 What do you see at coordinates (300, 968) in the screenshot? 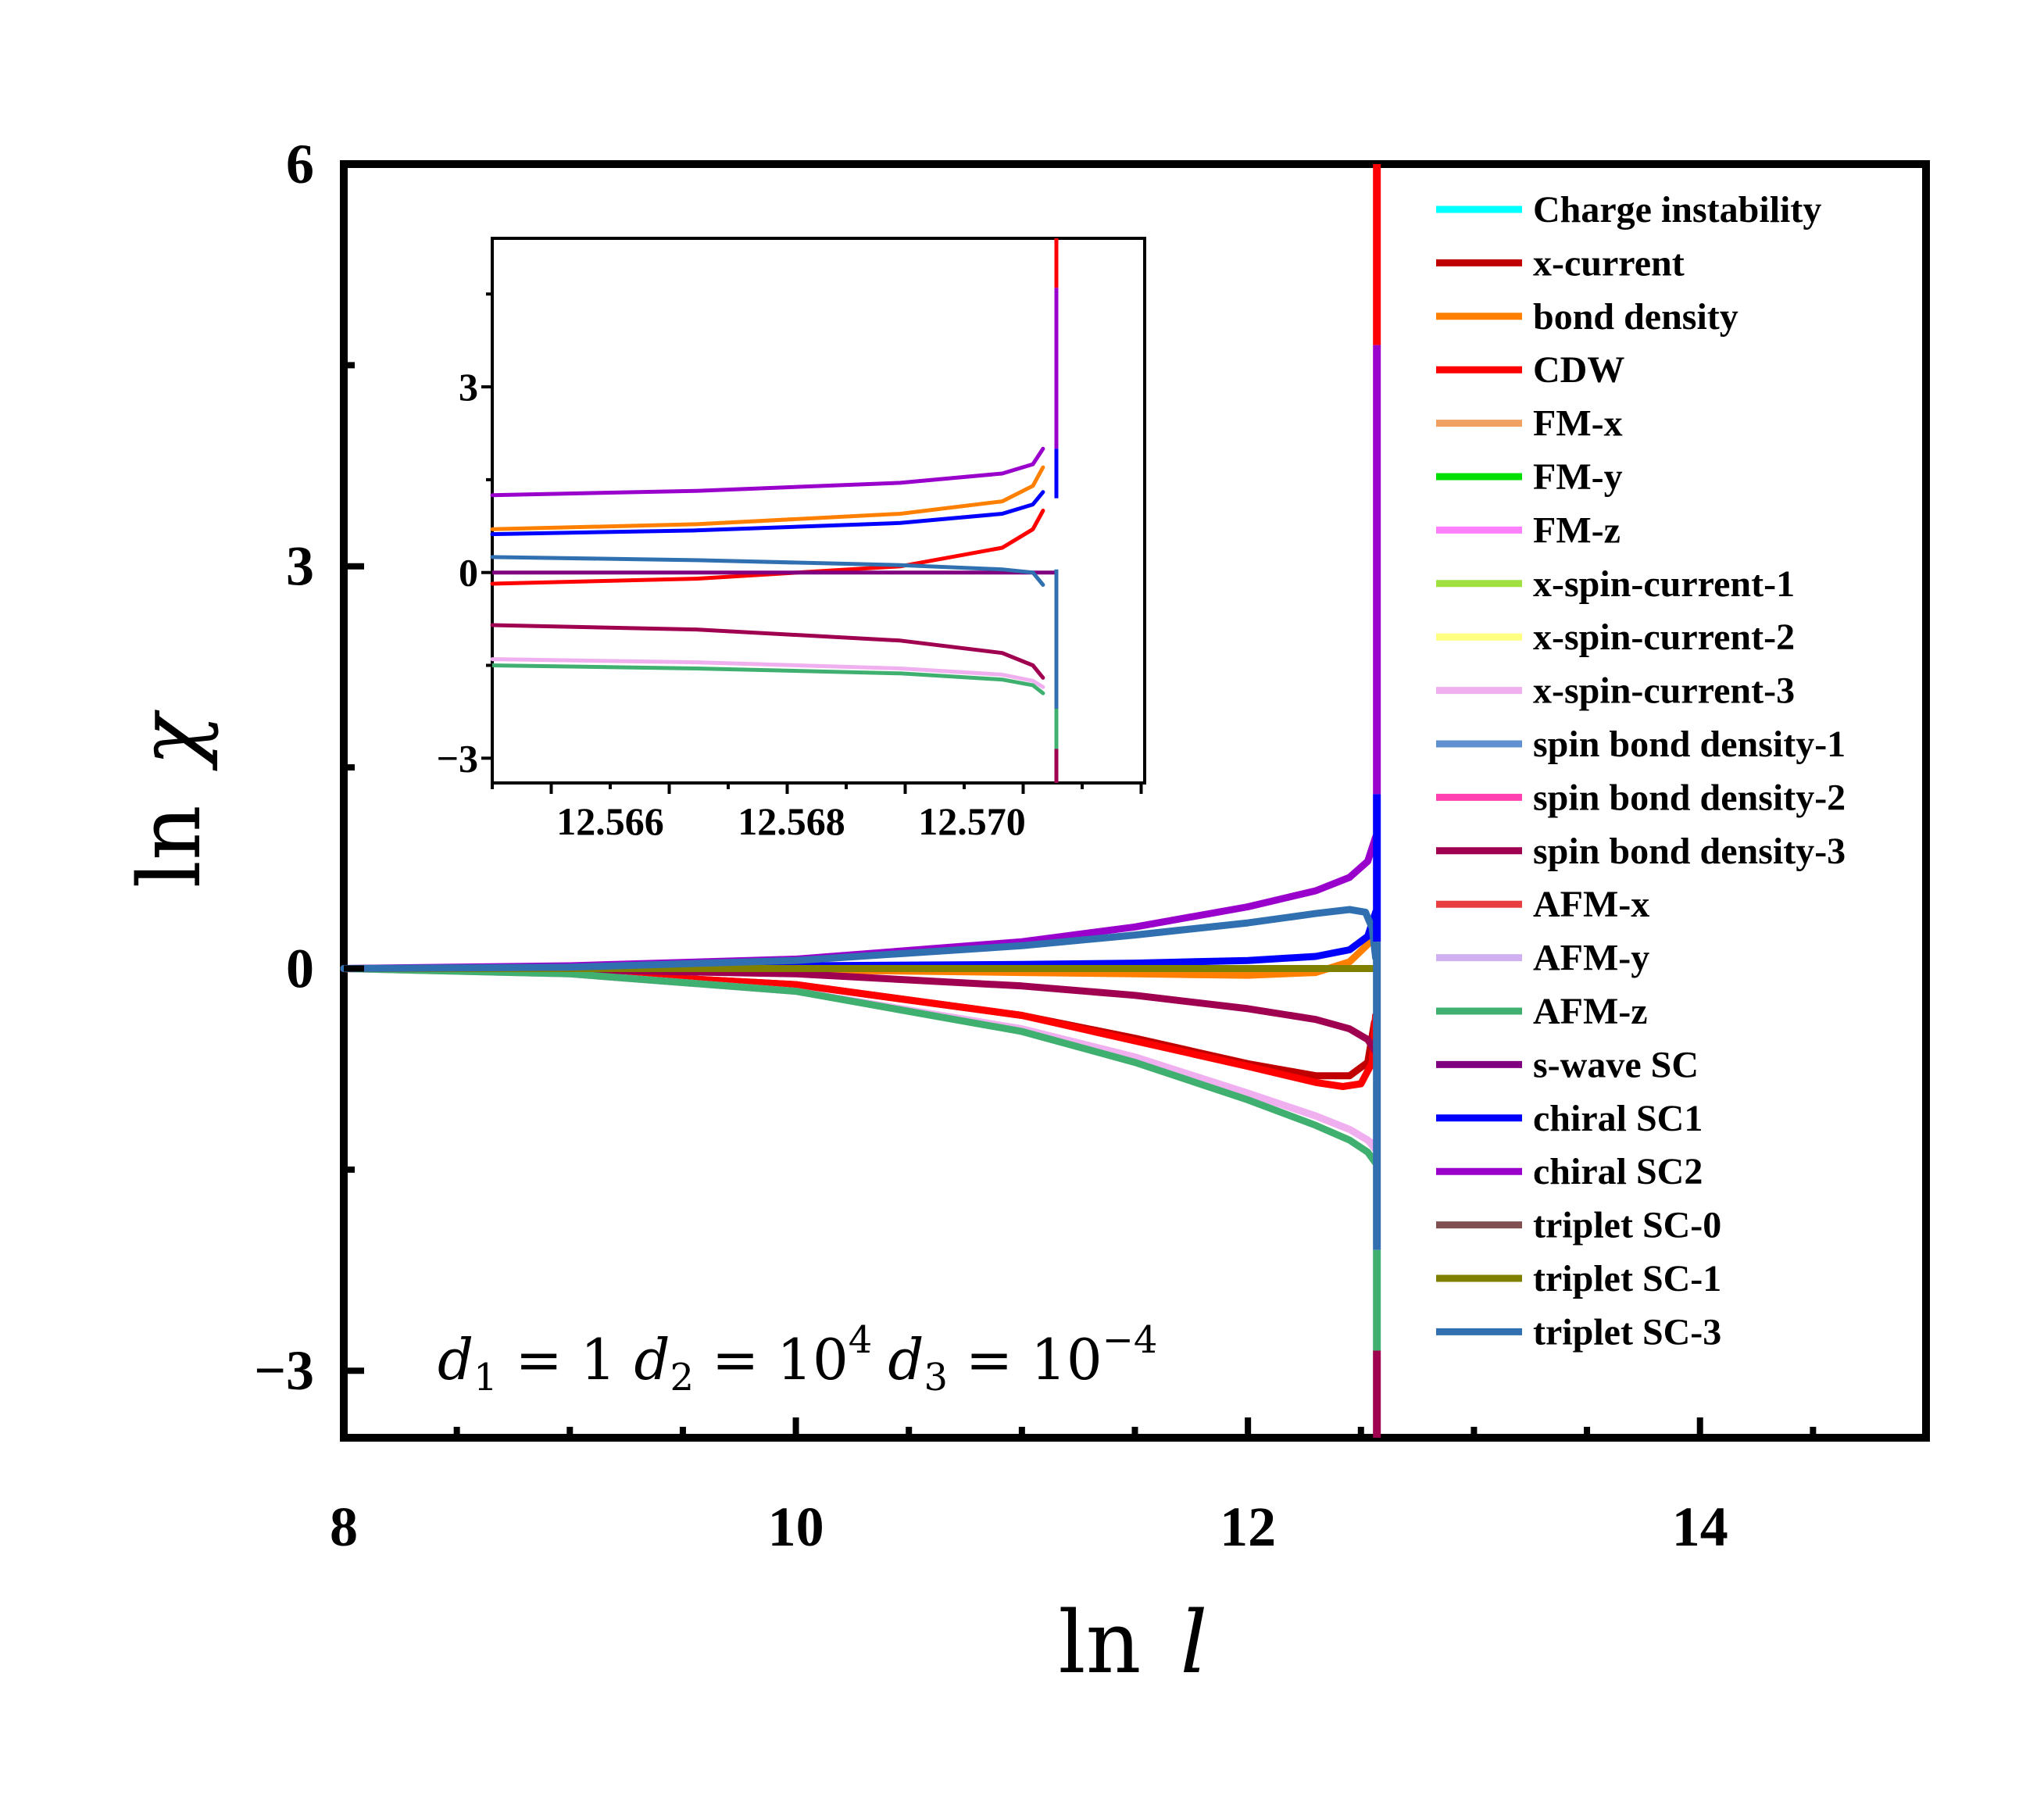
I see `y-tick-label: 0` at bounding box center [300, 968].